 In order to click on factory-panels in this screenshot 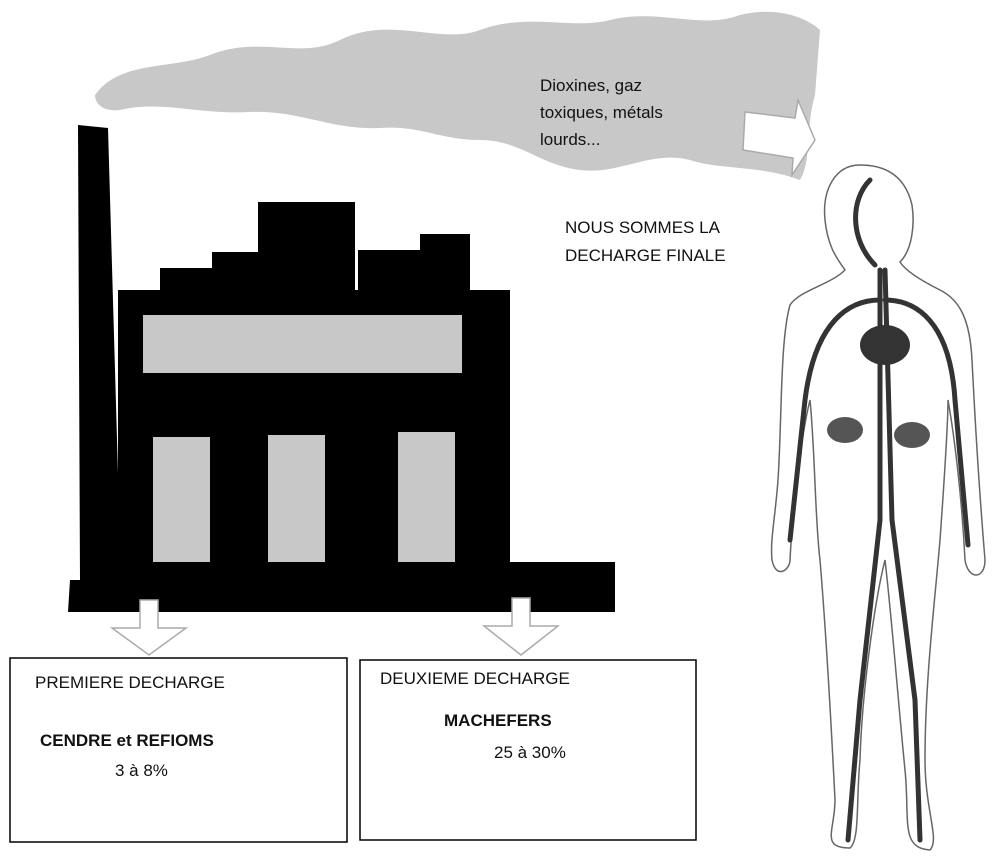, I will do `click(302, 438)`.